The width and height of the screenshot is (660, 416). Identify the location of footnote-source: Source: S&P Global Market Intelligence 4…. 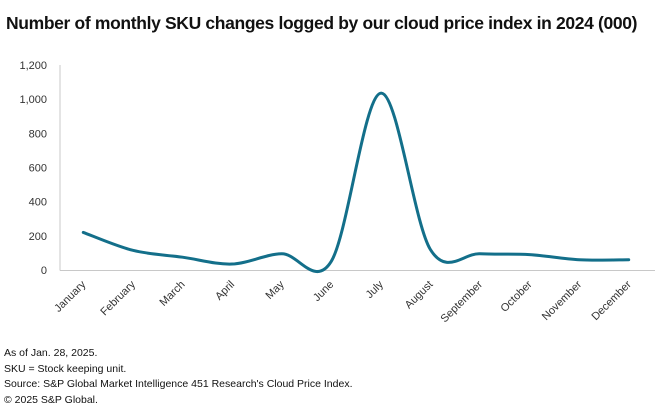
(178, 384).